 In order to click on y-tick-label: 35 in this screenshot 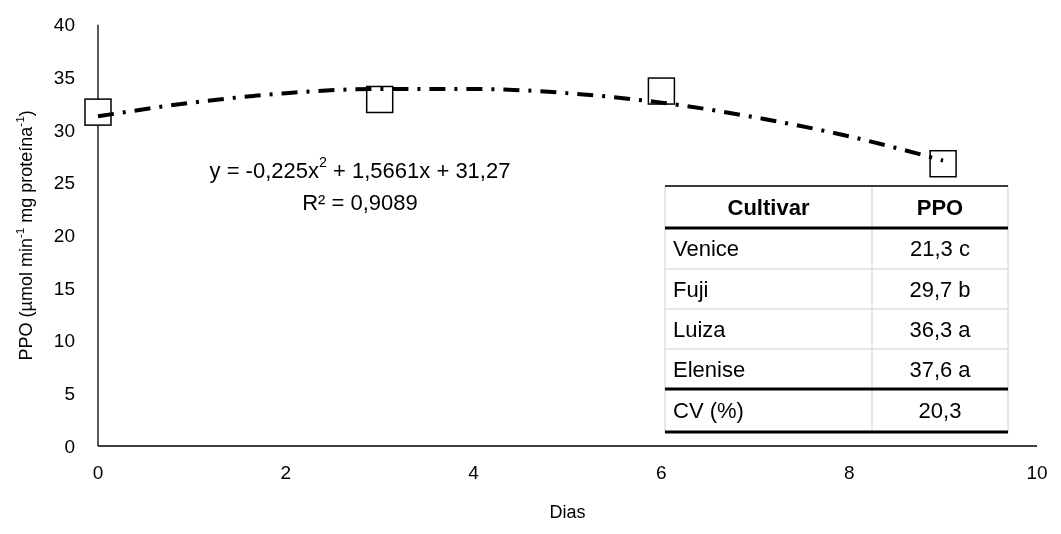, I will do `click(64, 77)`.